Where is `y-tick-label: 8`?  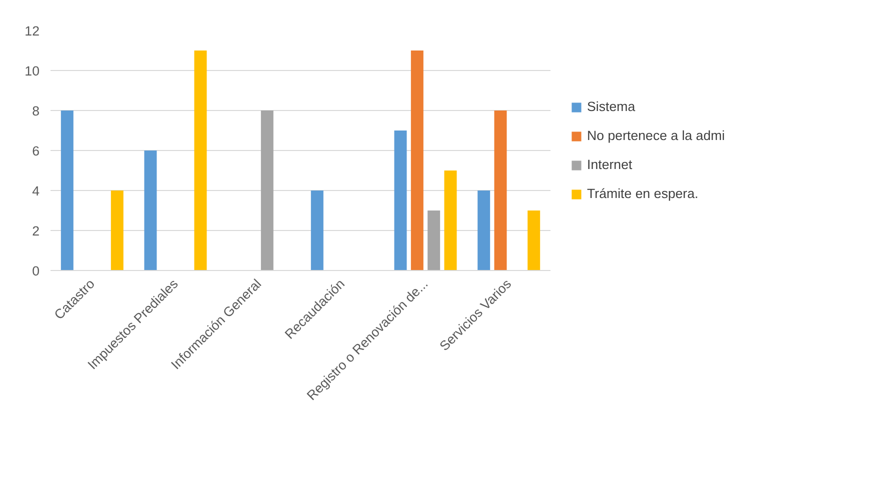
y-tick-label: 8 is located at coordinates (36, 111).